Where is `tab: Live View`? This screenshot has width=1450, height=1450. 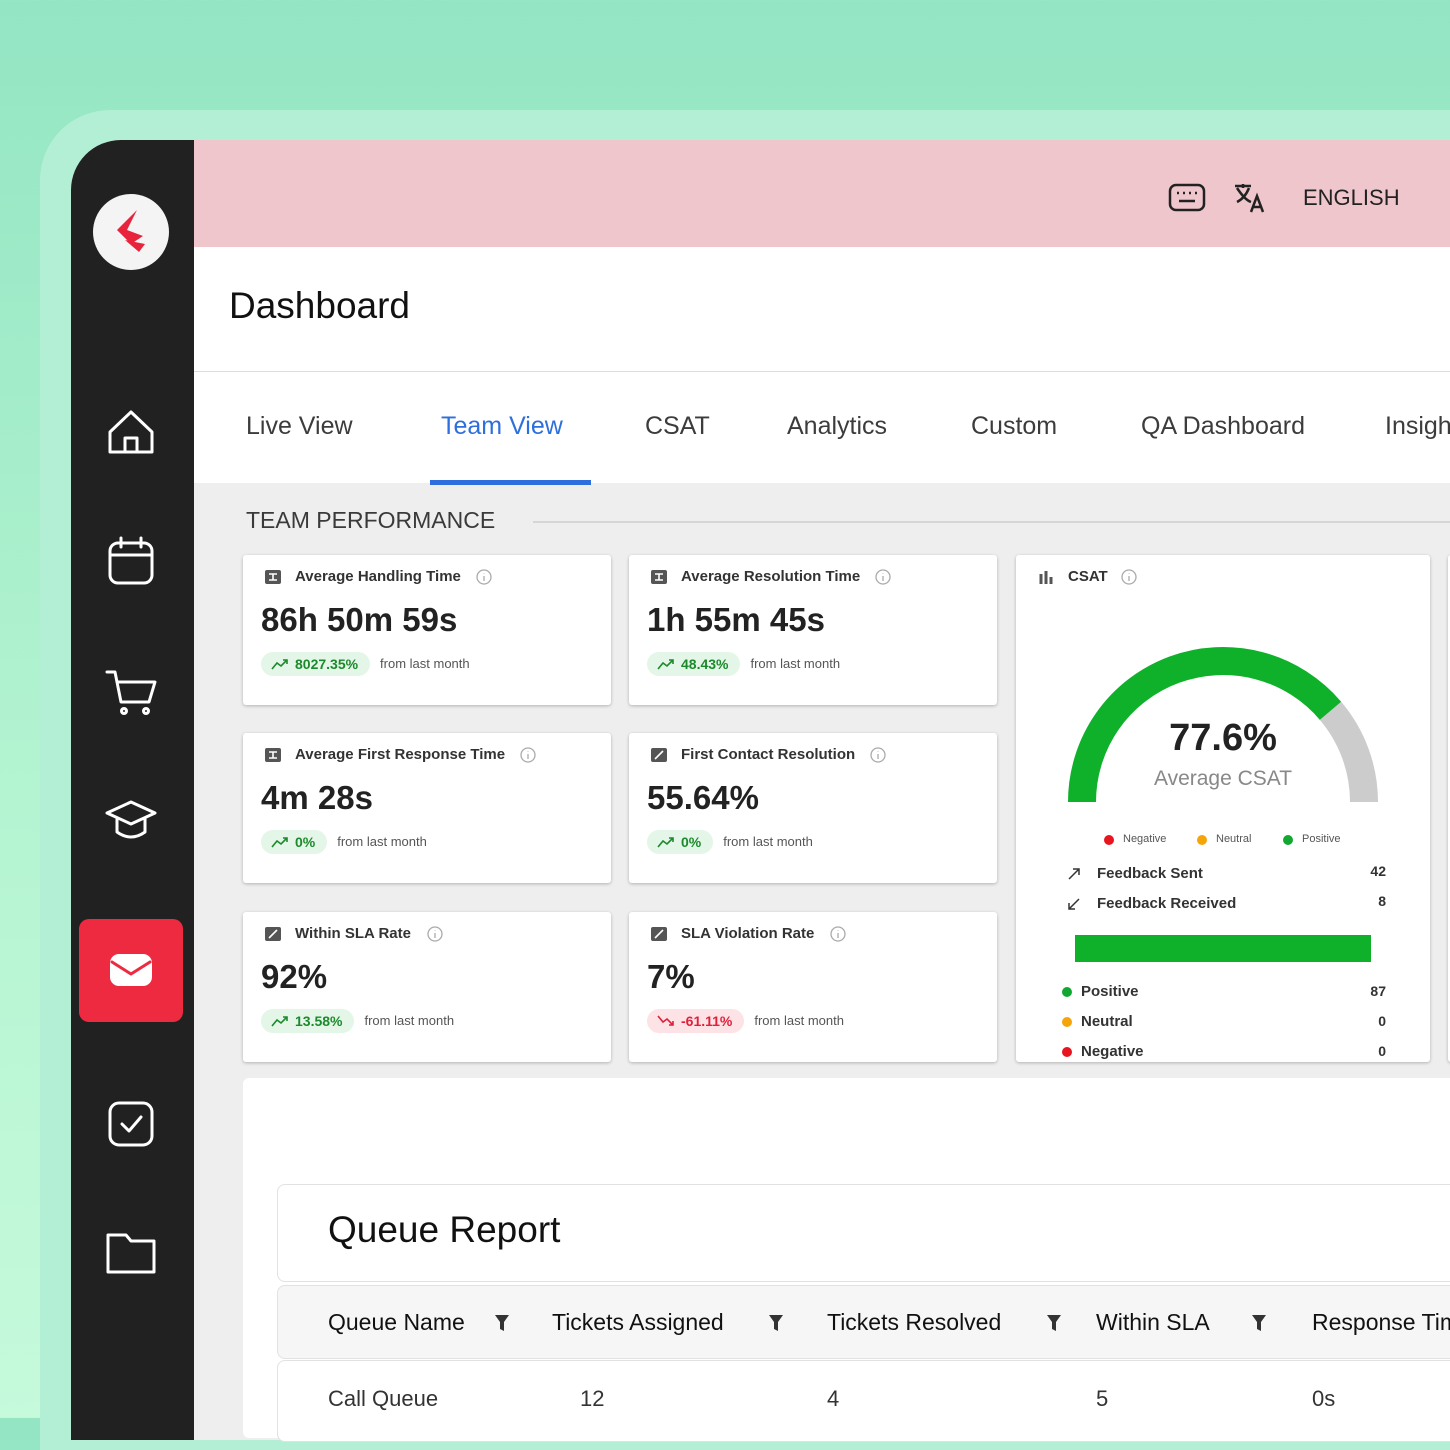
tab: Live View is located at coordinates (299, 426).